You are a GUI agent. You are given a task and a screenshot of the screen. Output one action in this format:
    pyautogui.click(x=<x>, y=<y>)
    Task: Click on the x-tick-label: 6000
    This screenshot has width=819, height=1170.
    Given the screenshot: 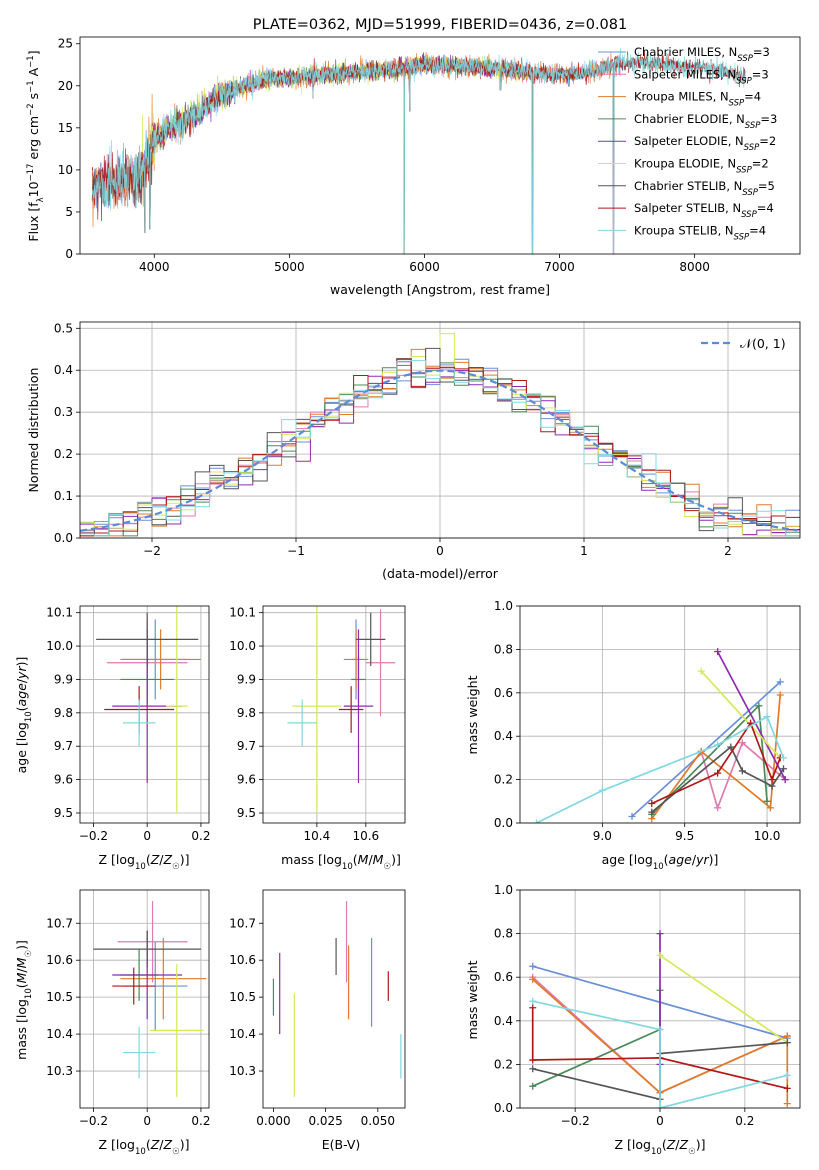 What is the action you would take?
    pyautogui.click(x=424, y=267)
    